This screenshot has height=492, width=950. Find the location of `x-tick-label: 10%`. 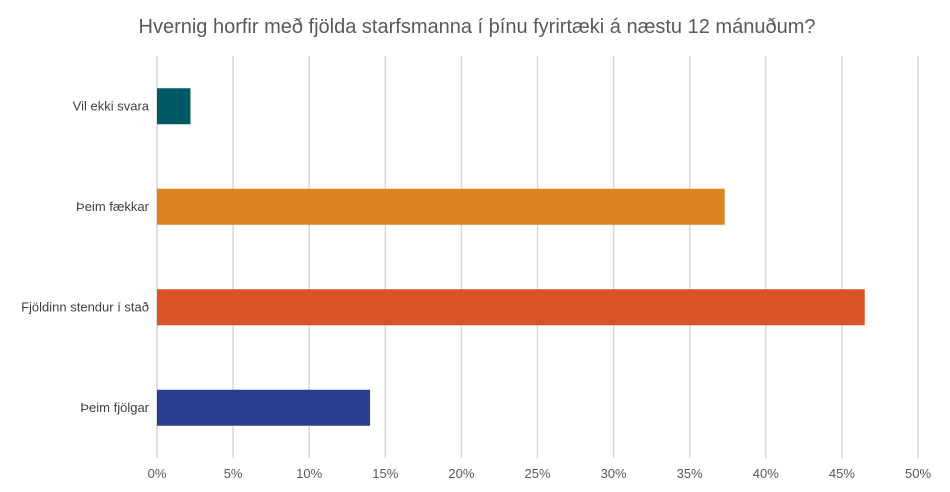

x-tick-label: 10% is located at coordinates (309, 473).